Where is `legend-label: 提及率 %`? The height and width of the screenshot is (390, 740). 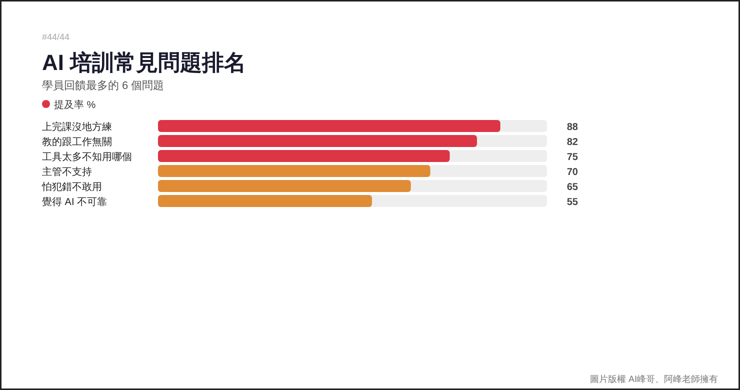
legend-label: 提及率 % is located at coordinates (75, 105).